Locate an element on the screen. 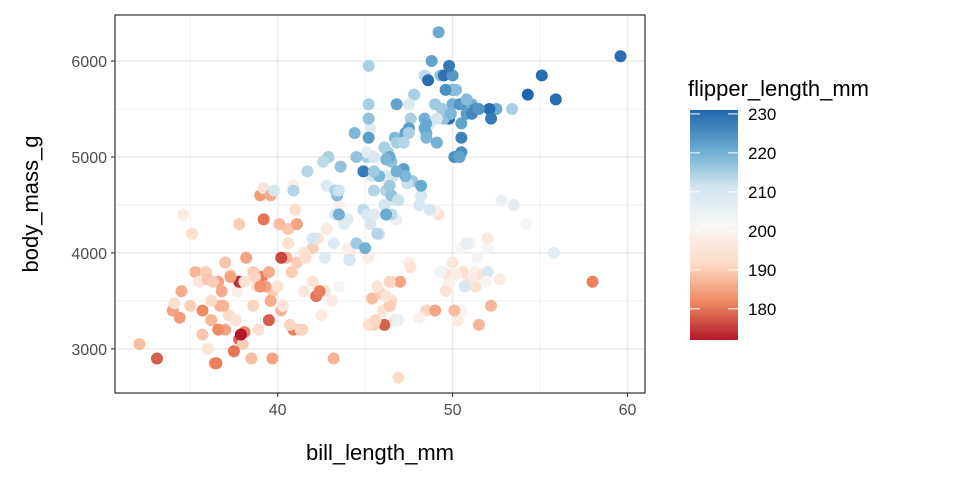  colorbar-tick-label: 180 is located at coordinates (762, 309).